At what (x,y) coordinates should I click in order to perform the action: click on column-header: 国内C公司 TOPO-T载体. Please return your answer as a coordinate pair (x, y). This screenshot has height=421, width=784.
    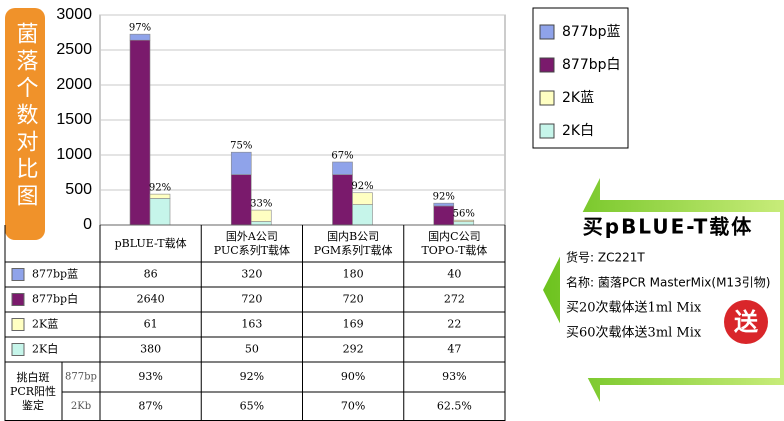
    Looking at the image, I should click on (454, 243).